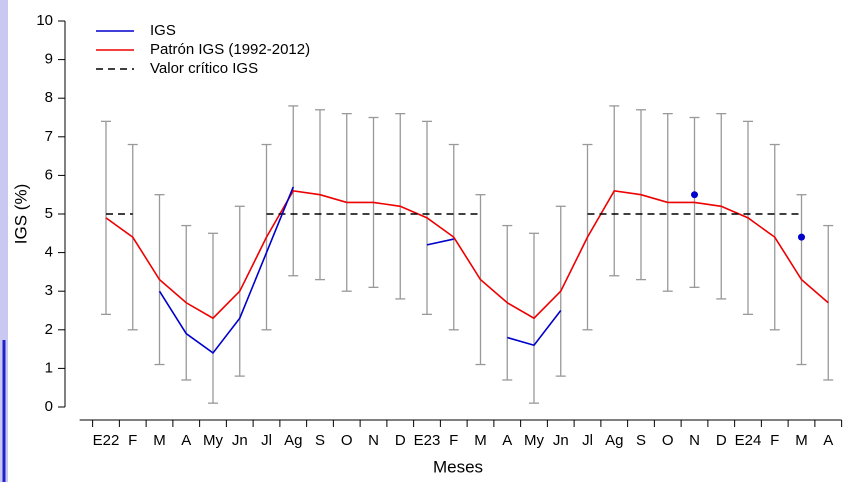  What do you see at coordinates (748, 440) in the screenshot?
I see `x-tick-label: E24` at bounding box center [748, 440].